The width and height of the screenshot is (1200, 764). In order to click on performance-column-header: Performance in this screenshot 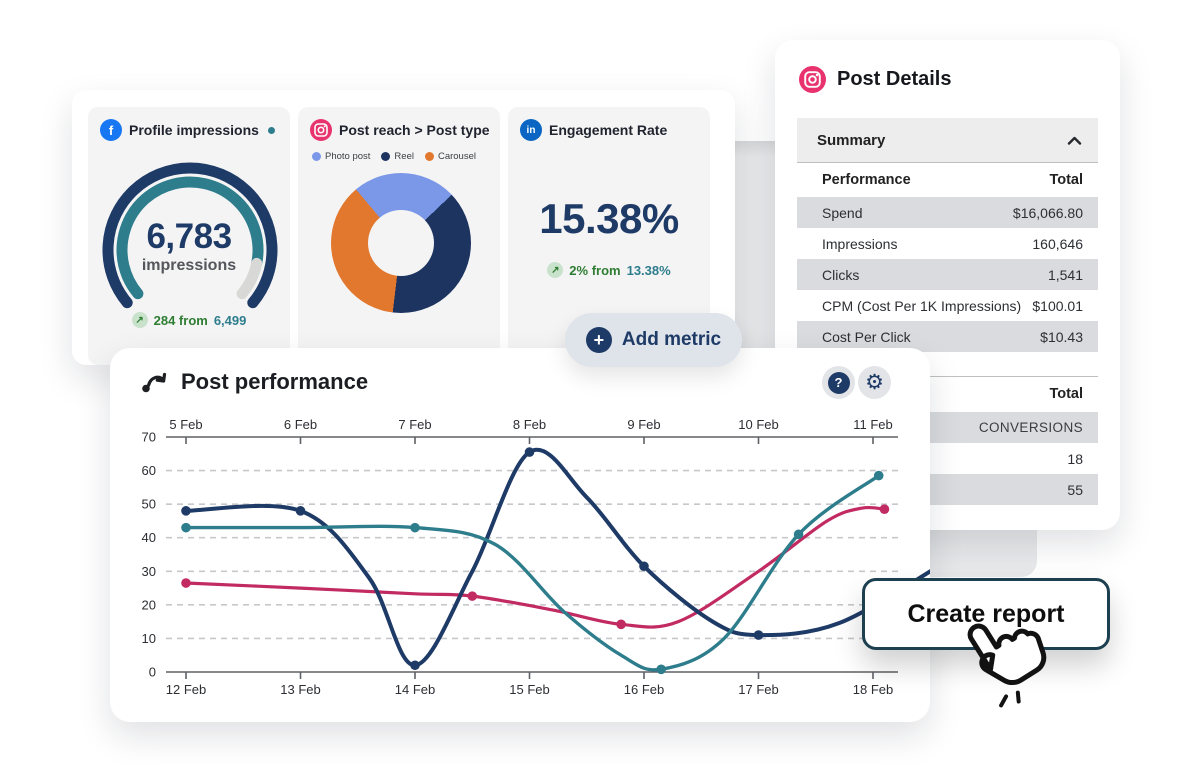, I will do `click(866, 180)`.